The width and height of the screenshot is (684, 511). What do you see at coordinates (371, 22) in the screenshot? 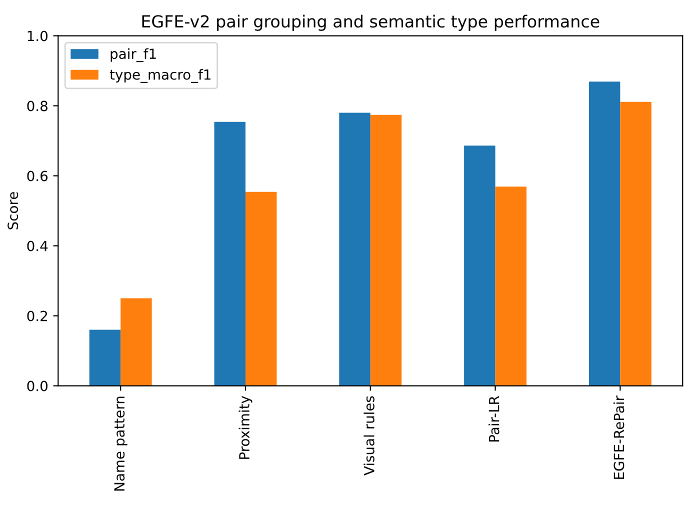
I see `chart-title: EGFE-v2 pair grouping and semantic type performance` at bounding box center [371, 22].